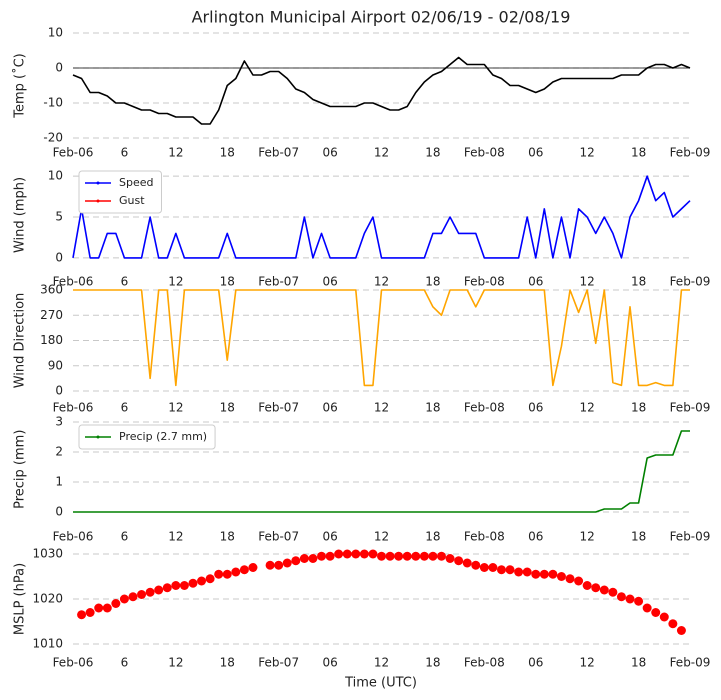 Image resolution: width=721 pixels, height=700 pixels. What do you see at coordinates (53, 103) in the screenshot?
I see `y-tick-label: -10` at bounding box center [53, 103].